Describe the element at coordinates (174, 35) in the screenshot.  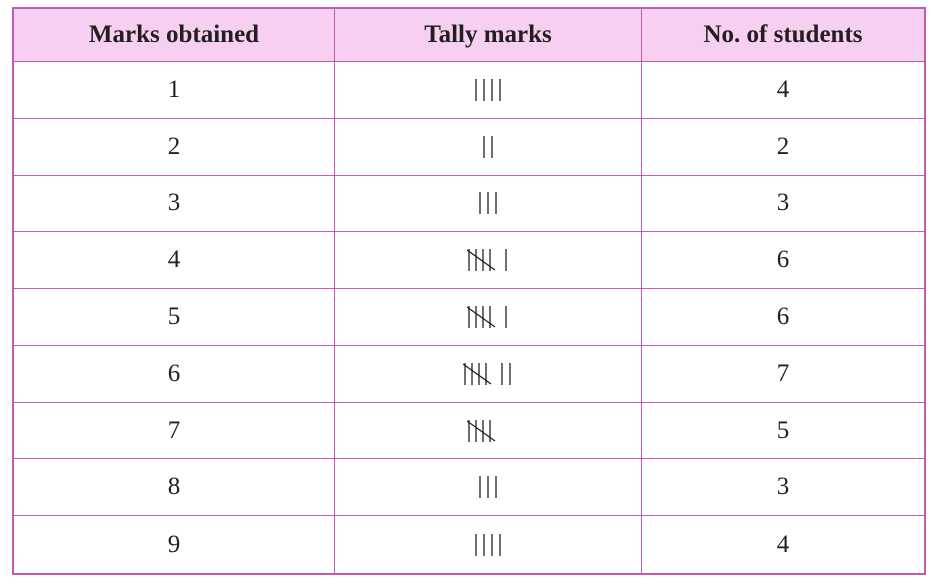
I see `header-marks-obtained: Marks obtained` at that location.